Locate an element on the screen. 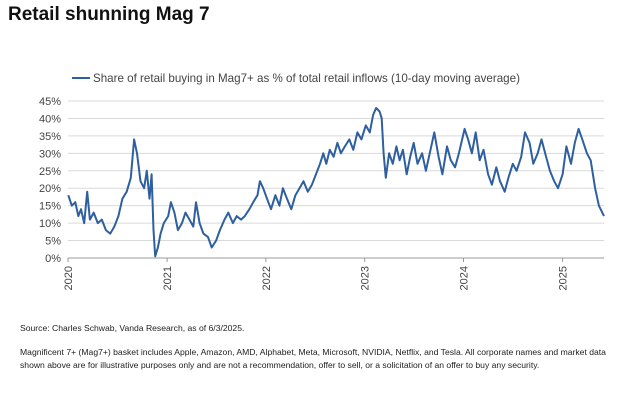 The height and width of the screenshot is (412, 630). y-tick-label: 30% is located at coordinates (50, 154).